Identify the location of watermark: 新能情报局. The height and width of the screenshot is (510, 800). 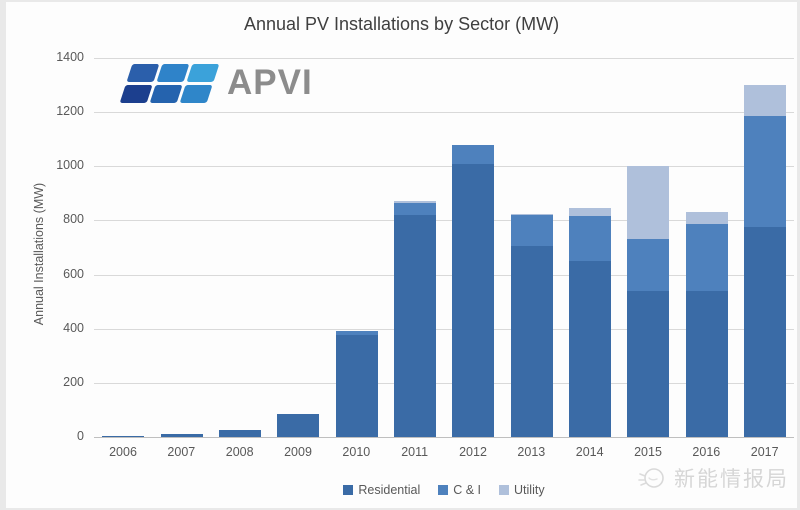
(712, 478).